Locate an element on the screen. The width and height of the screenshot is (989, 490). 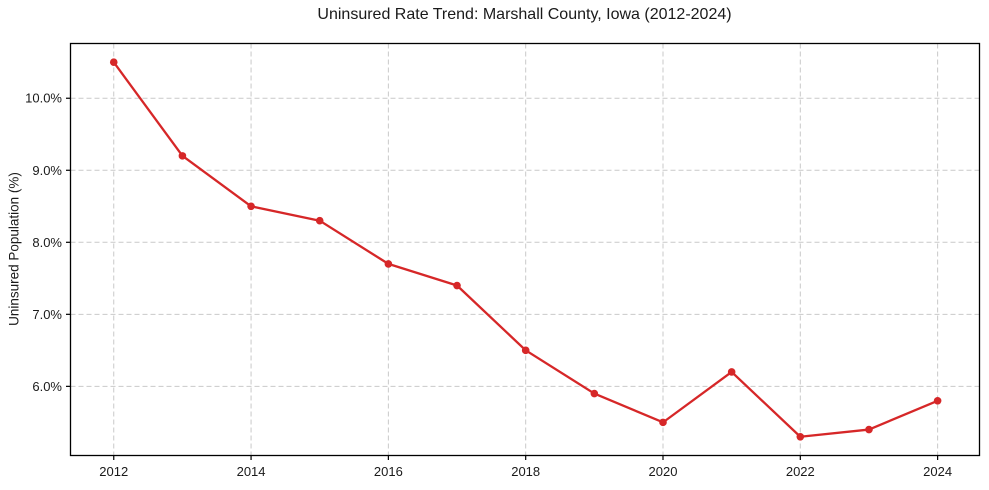
x-tick-label: 2024 is located at coordinates (937, 471).